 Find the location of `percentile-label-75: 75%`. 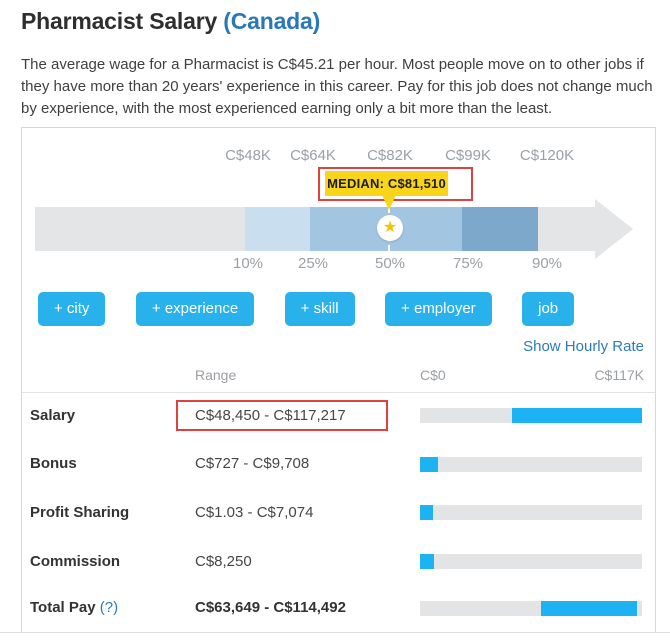

percentile-label-75: 75% is located at coordinates (468, 263).